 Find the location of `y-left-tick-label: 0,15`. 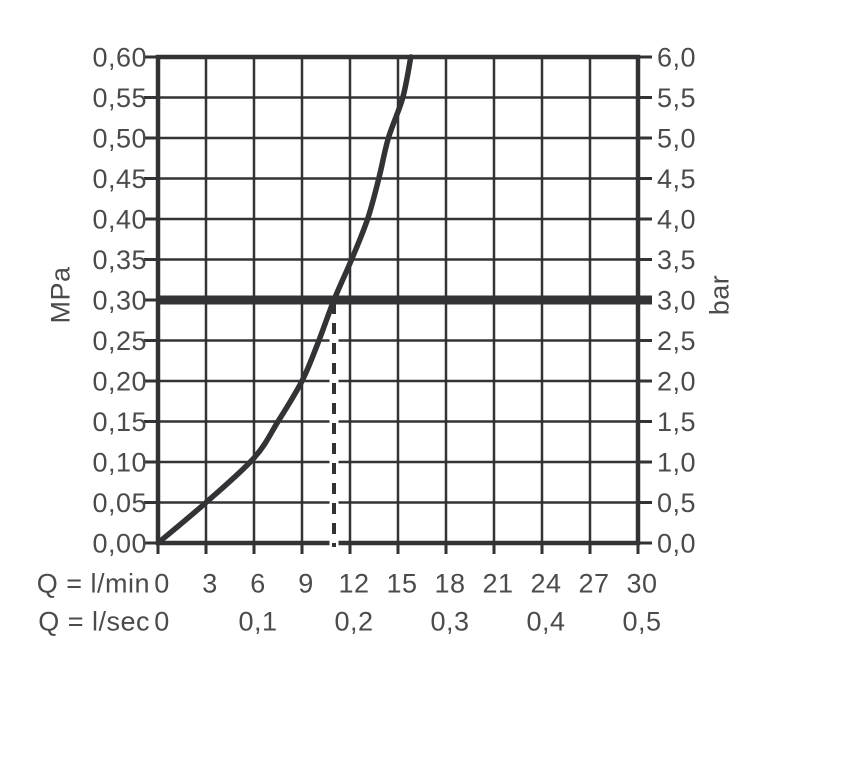

y-left-tick-label: 0,15 is located at coordinates (119, 422).